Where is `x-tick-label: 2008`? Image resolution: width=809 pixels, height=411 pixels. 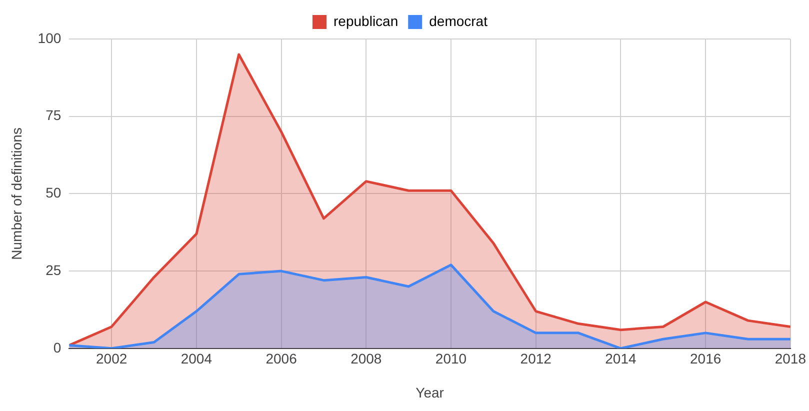
x-tick-label: 2008 is located at coordinates (366, 358).